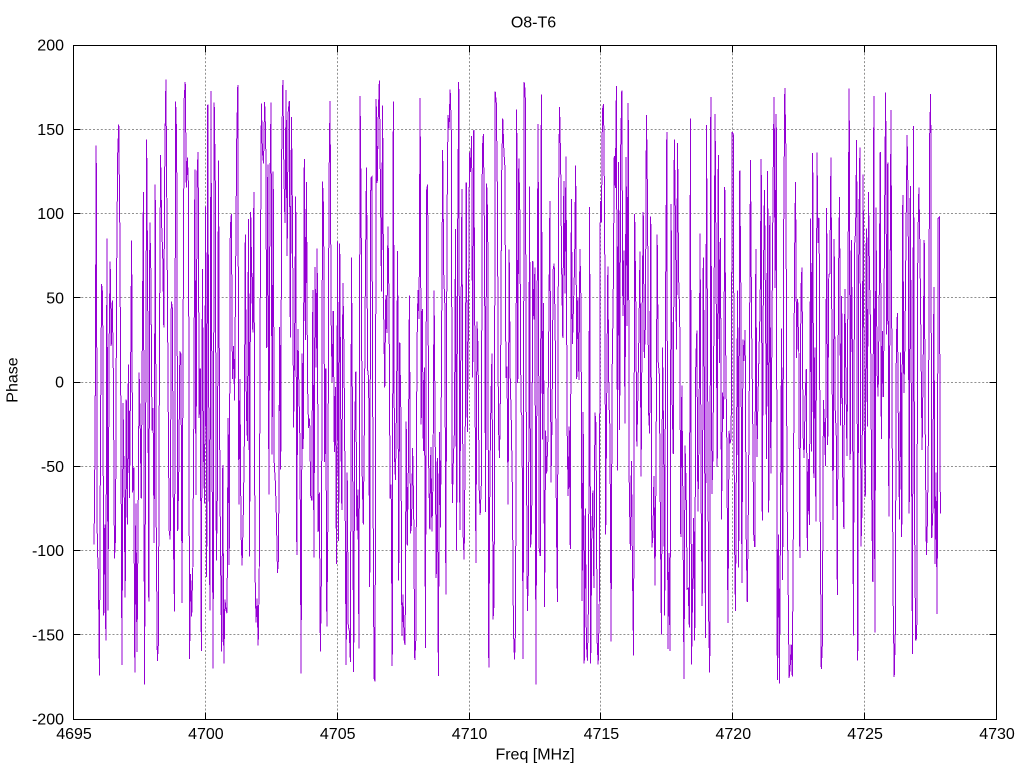 This screenshot has width=1024, height=768. What do you see at coordinates (50, 214) in the screenshot?
I see `svg-text: 100` at bounding box center [50, 214].